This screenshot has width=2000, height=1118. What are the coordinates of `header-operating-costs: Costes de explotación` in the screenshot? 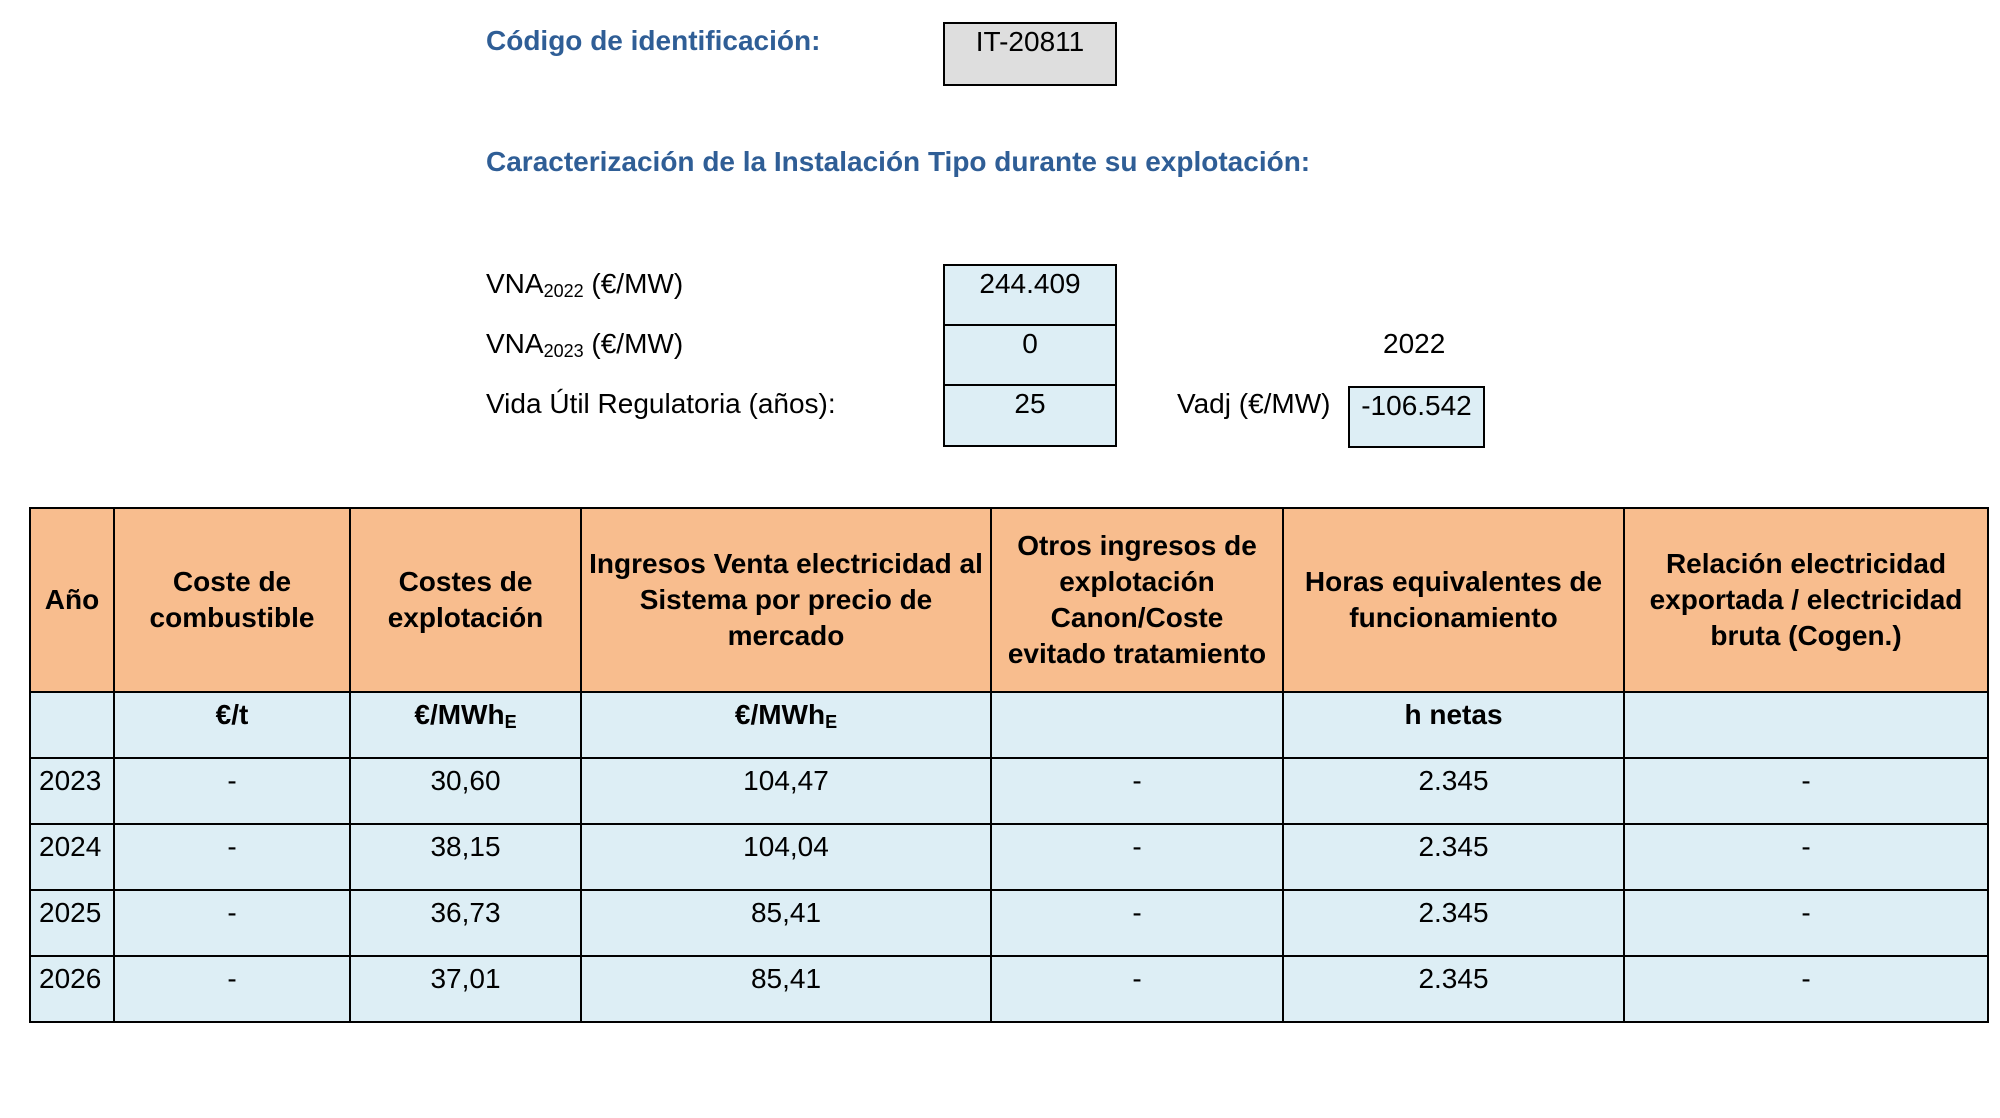 It's located at (465, 600).